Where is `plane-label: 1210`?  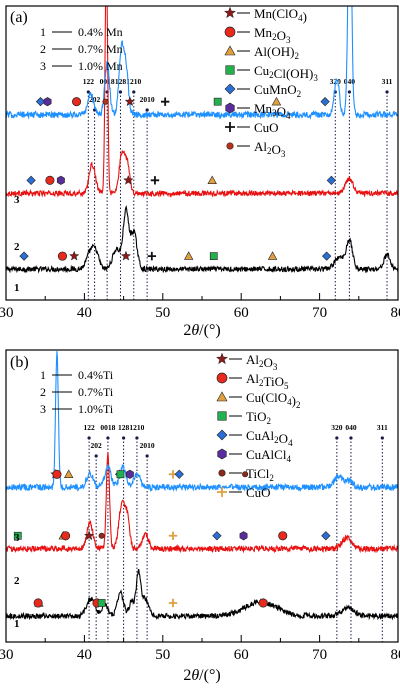
plane-label: 1210 is located at coordinates (133, 81).